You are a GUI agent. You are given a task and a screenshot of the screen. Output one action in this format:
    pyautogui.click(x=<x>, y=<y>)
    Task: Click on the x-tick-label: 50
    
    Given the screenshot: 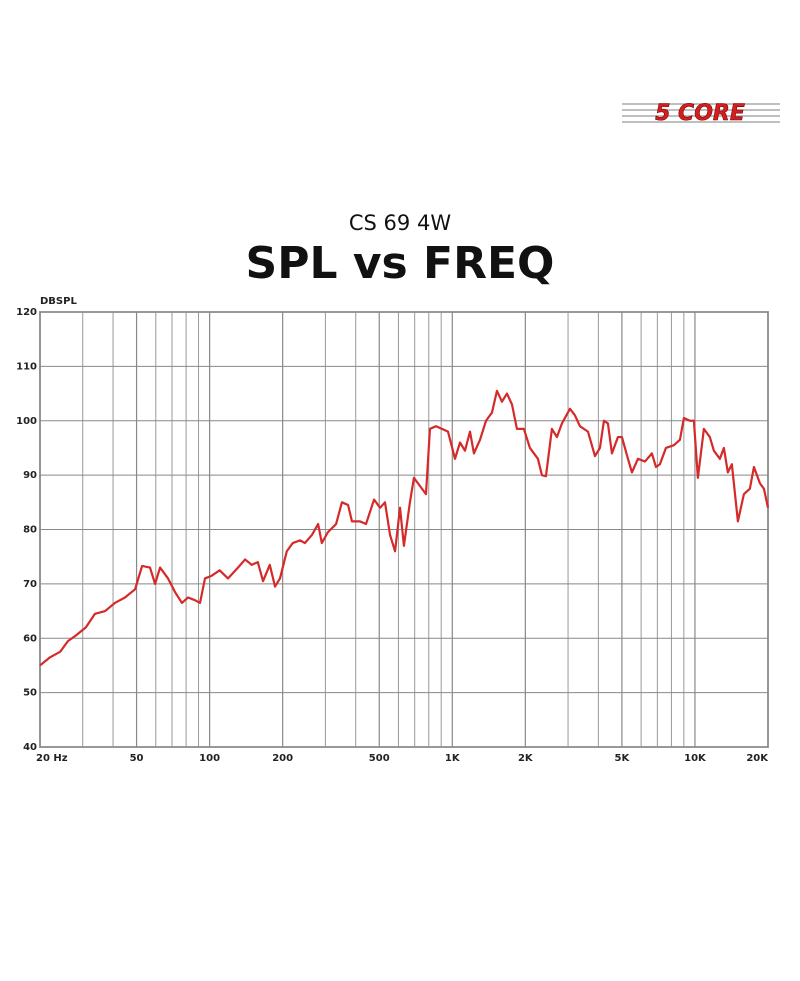 What is the action you would take?
    pyautogui.click(x=137, y=758)
    